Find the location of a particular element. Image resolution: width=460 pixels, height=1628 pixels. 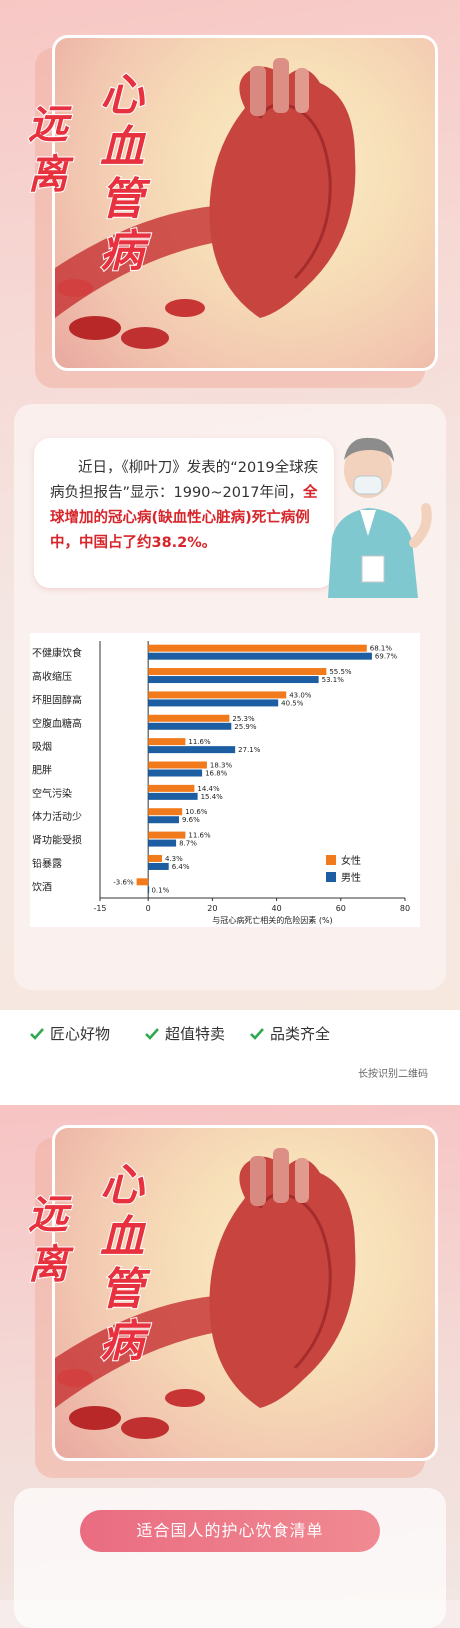

category-label: 饮酒 is located at coordinates (42, 886).